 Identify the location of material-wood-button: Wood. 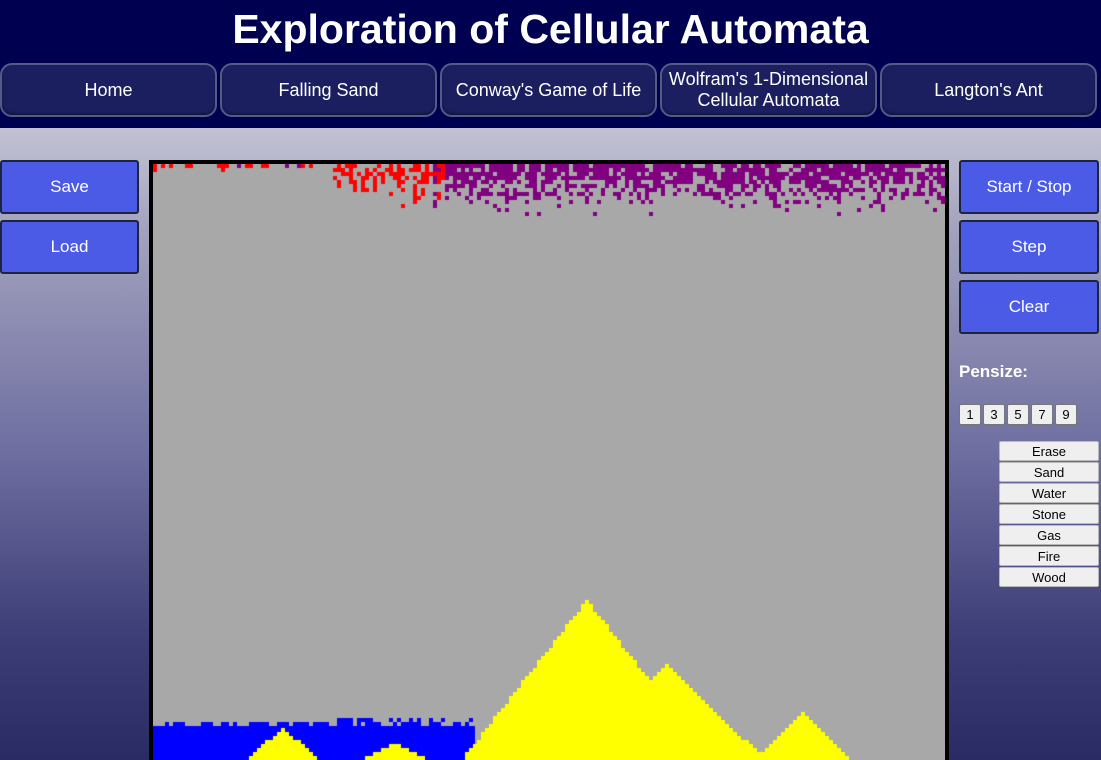
(1049, 577).